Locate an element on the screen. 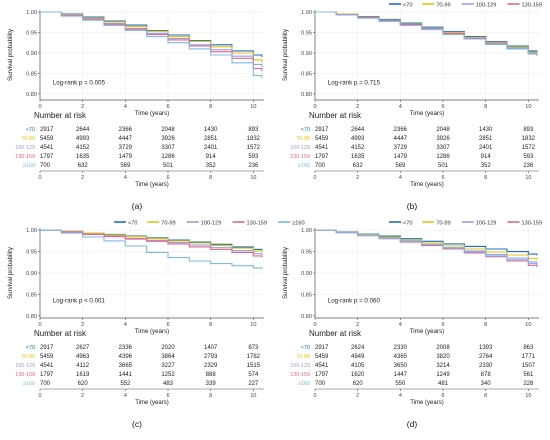  risk-table-cell: 2020 is located at coordinates (168, 348).